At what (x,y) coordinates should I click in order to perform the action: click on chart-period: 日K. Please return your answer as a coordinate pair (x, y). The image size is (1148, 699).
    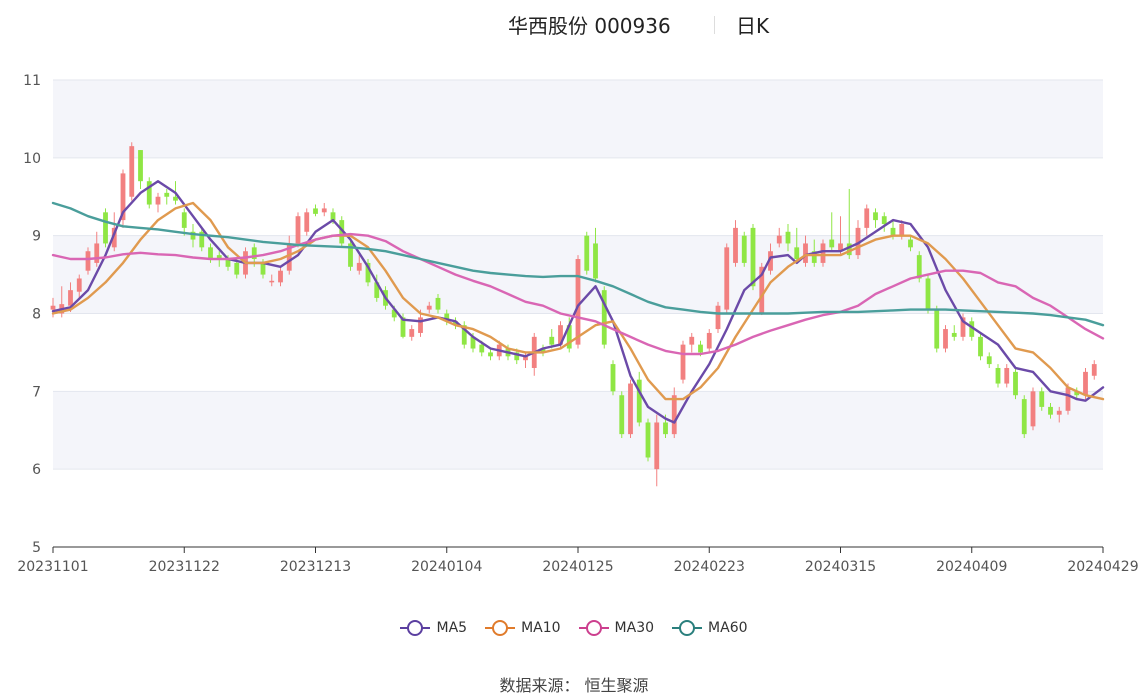
    Looking at the image, I should click on (753, 26).